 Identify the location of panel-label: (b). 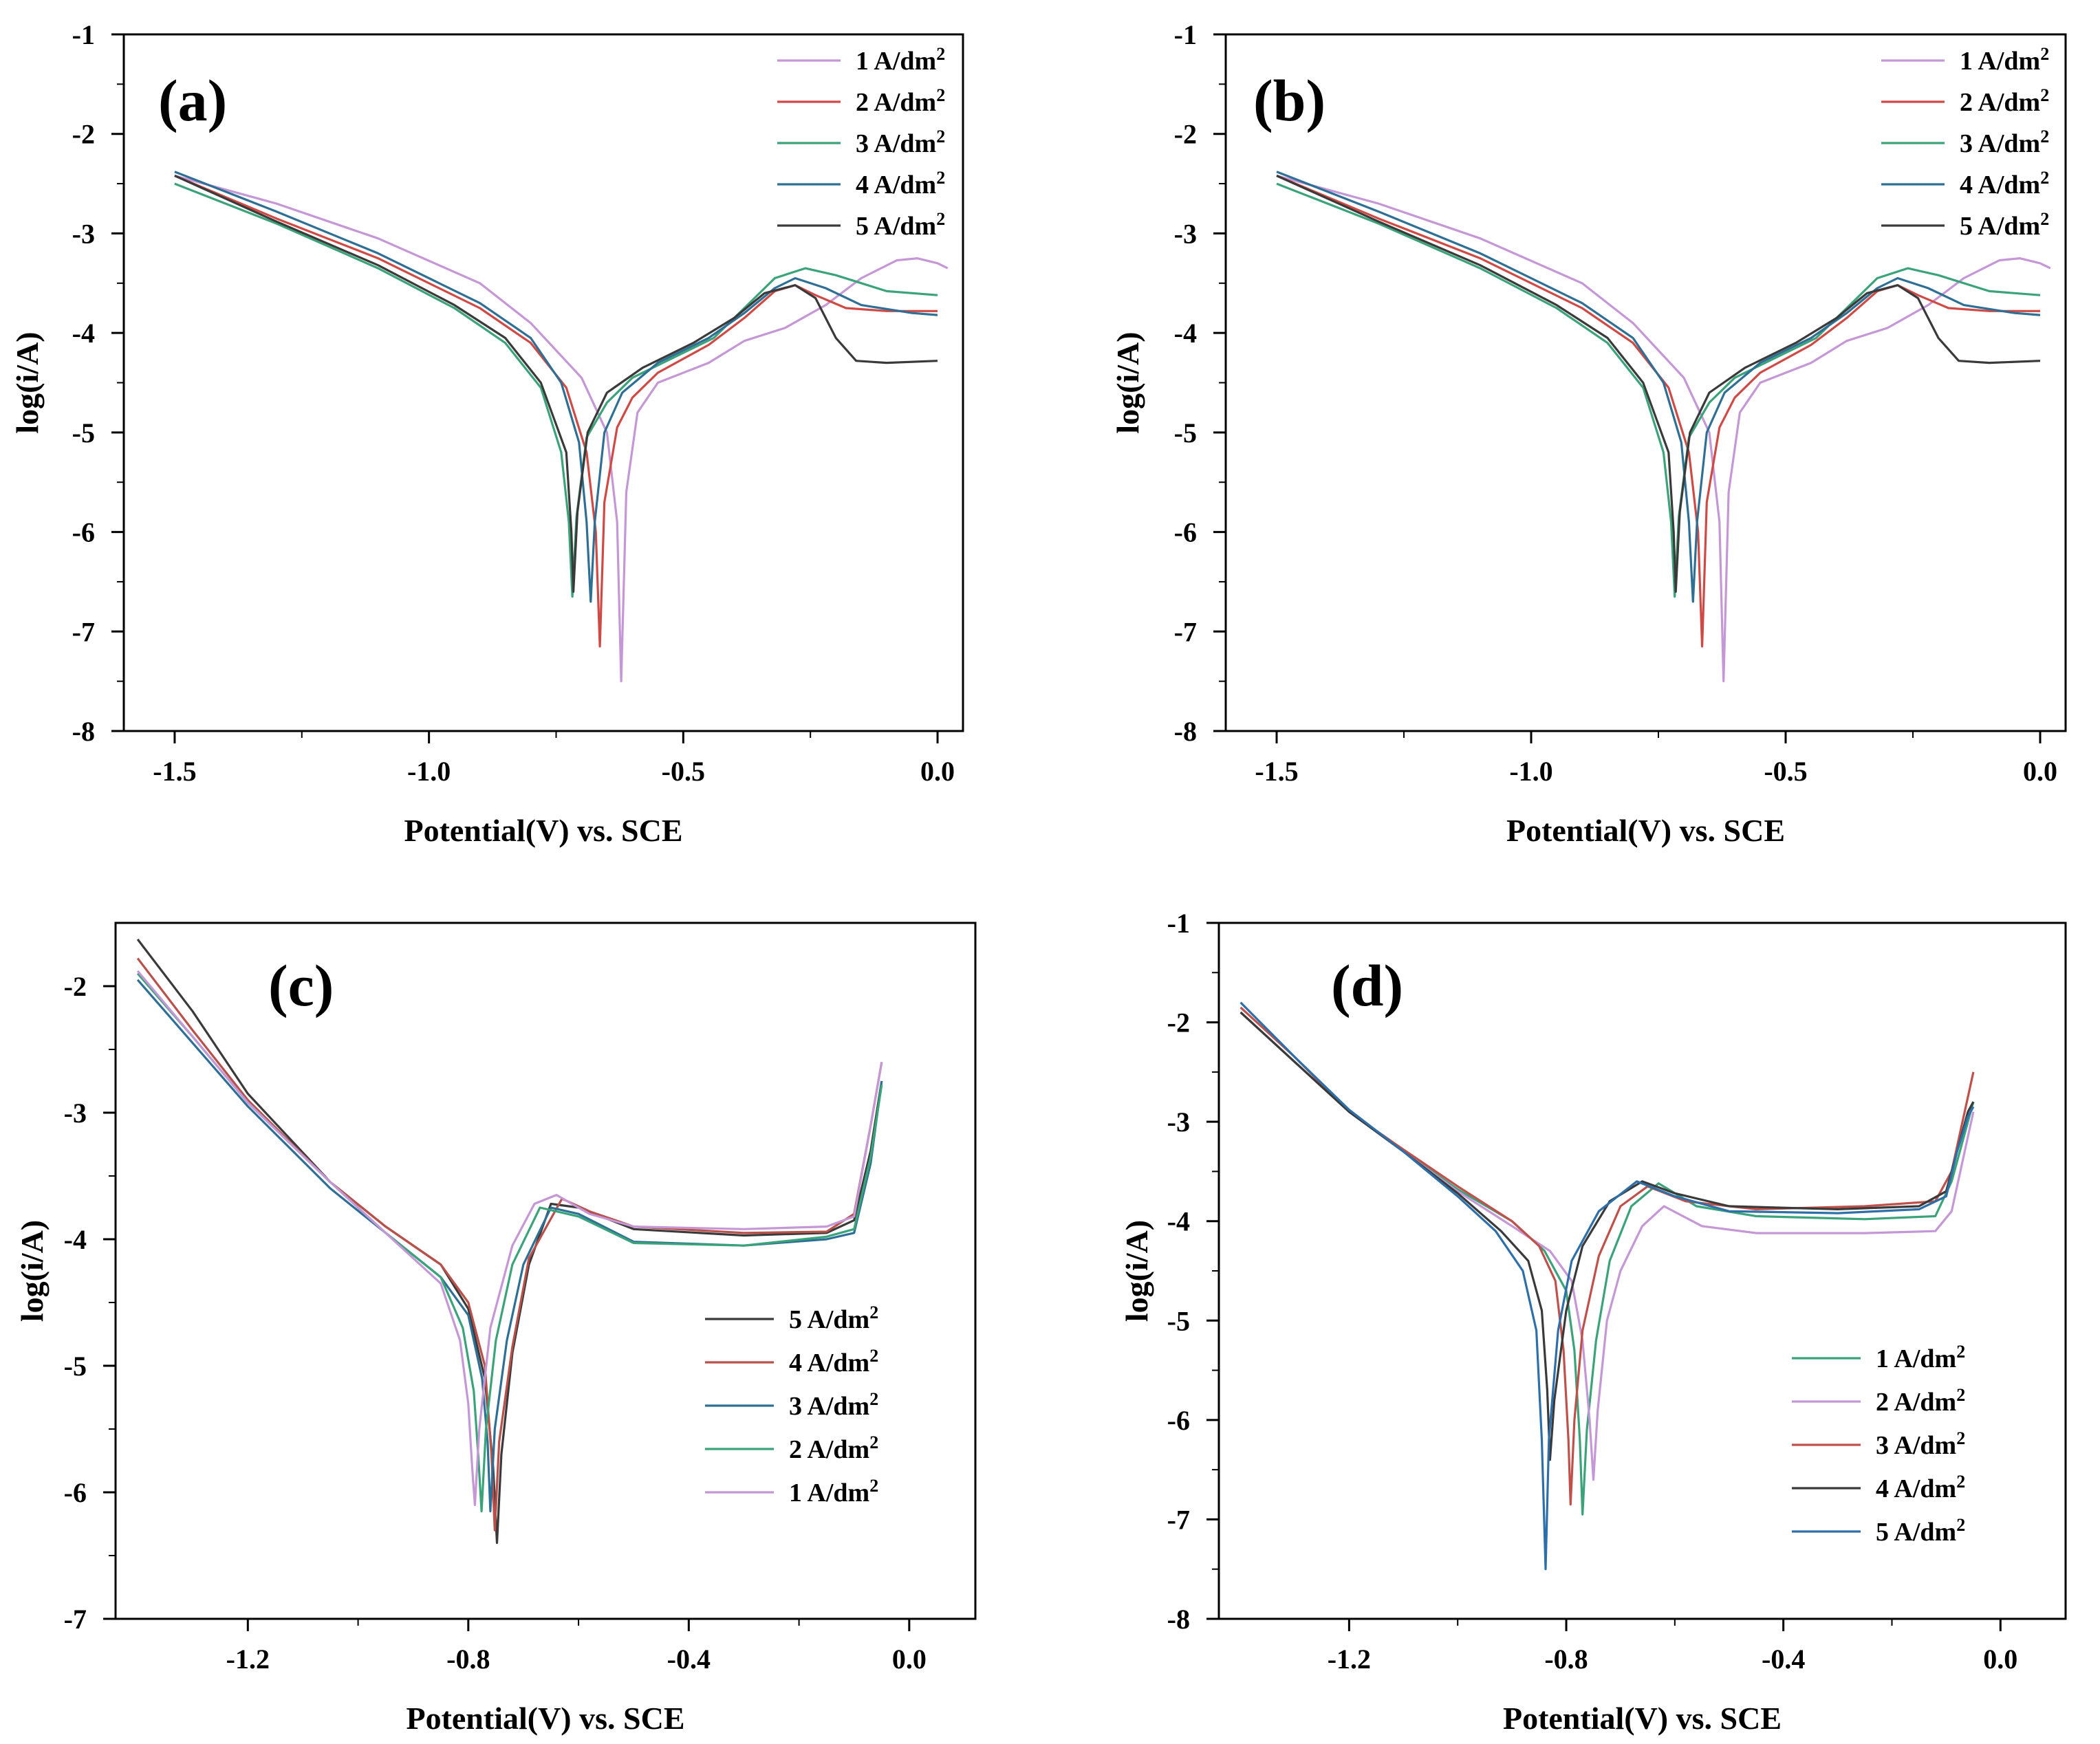
(1289, 100).